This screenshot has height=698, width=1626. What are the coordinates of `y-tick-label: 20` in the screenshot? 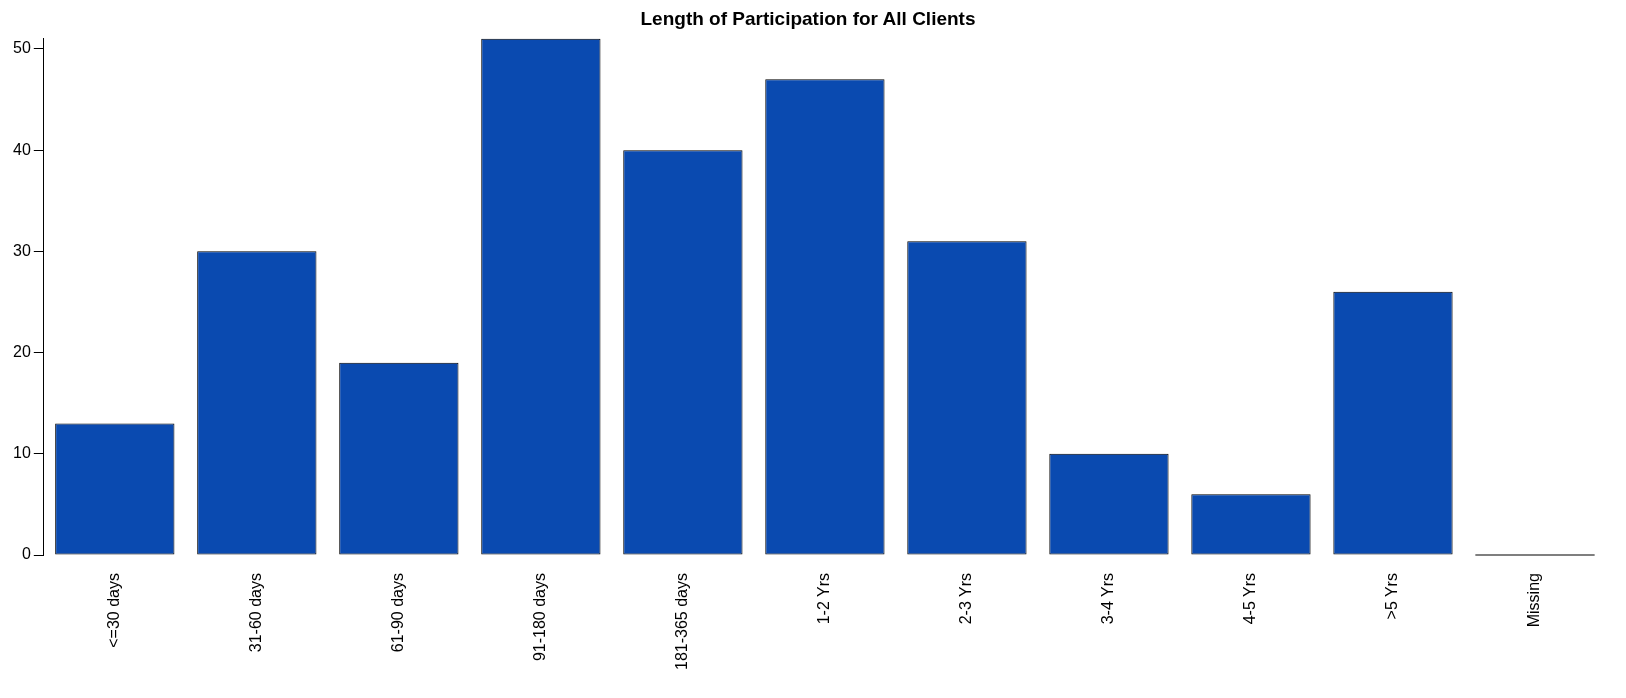 It's located at (22, 351).